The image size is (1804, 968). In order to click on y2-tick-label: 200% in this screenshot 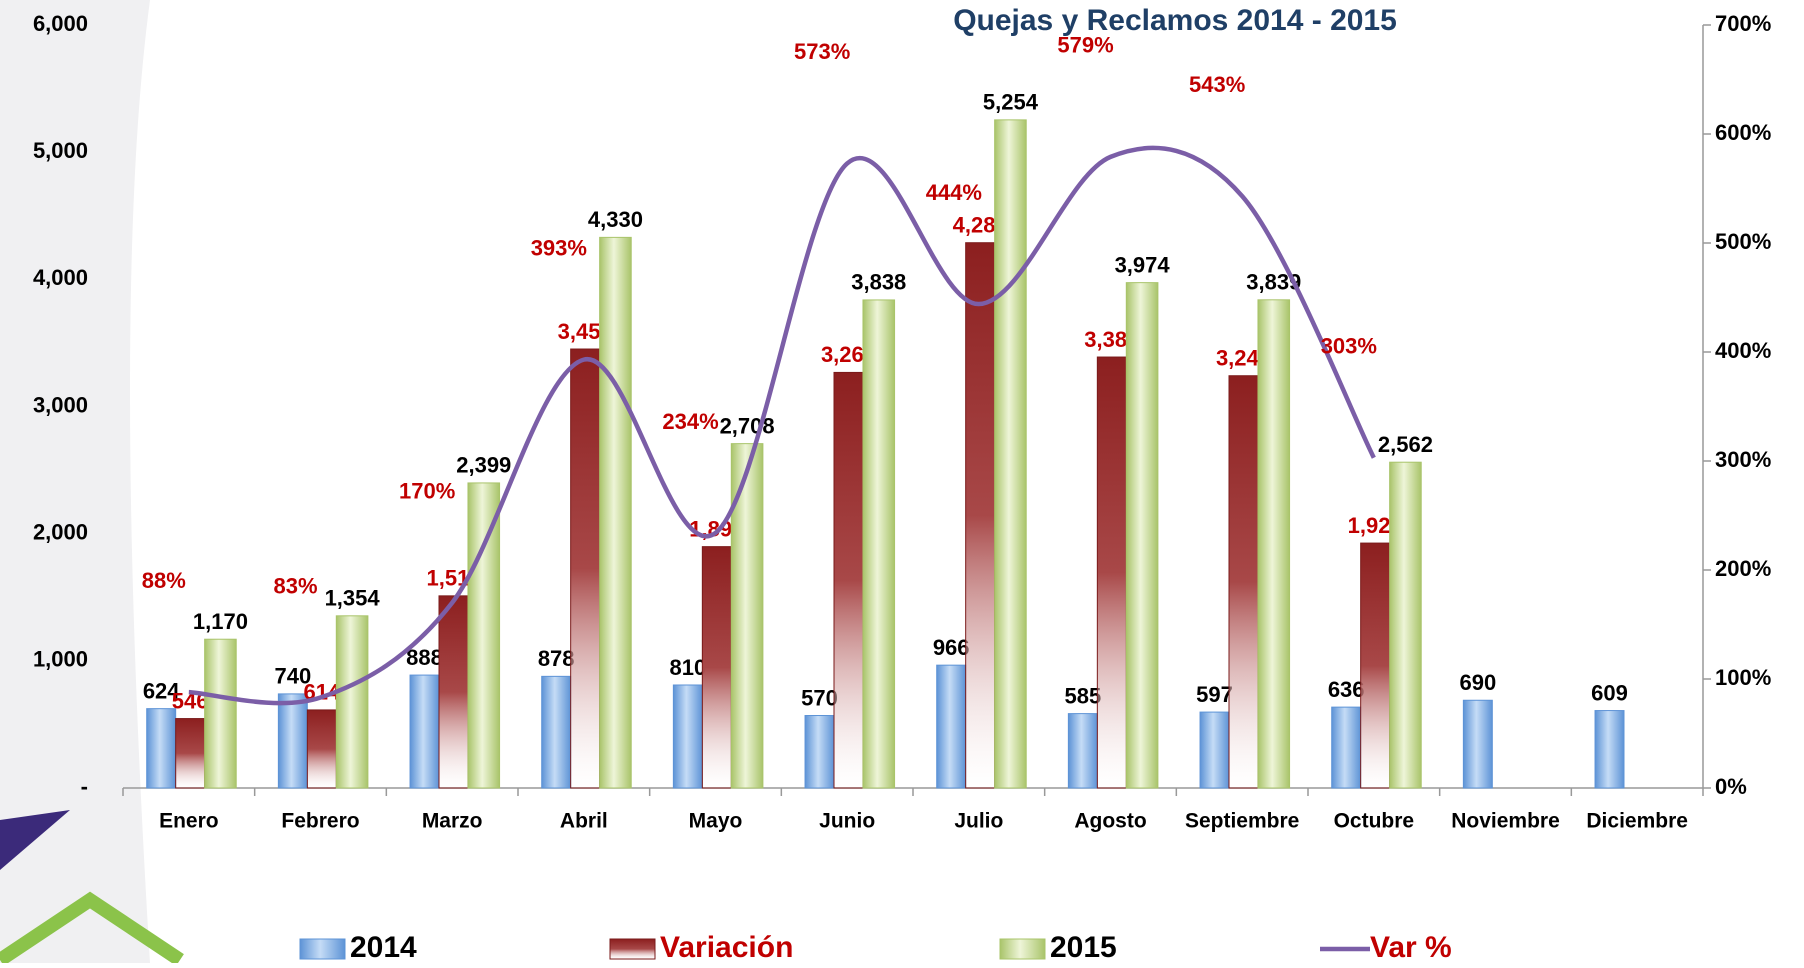, I will do `click(1743, 568)`.